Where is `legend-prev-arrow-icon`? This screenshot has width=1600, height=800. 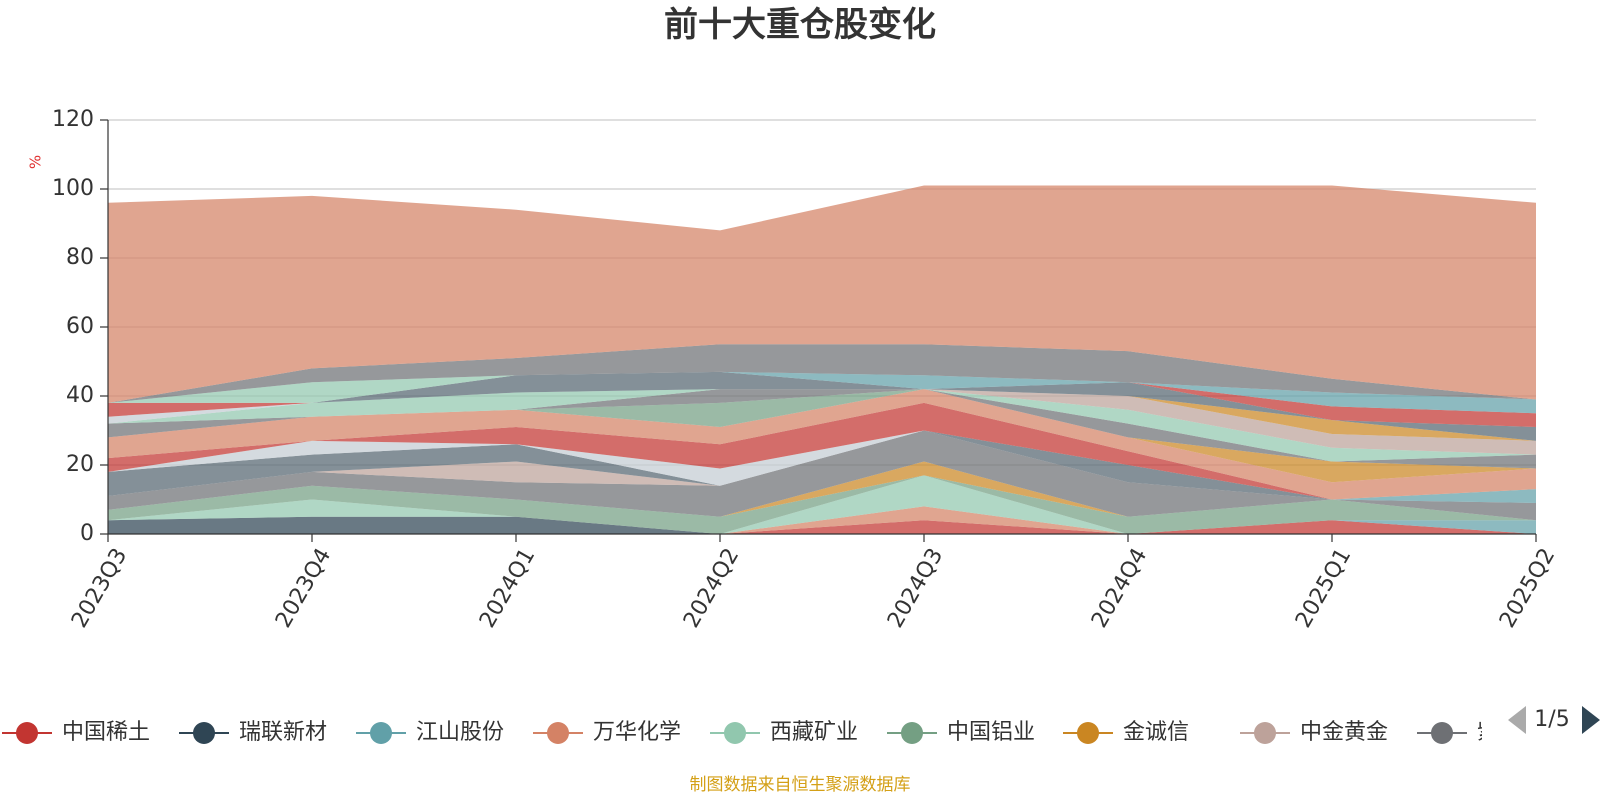
legend-prev-arrow-icon is located at coordinates (1517, 720).